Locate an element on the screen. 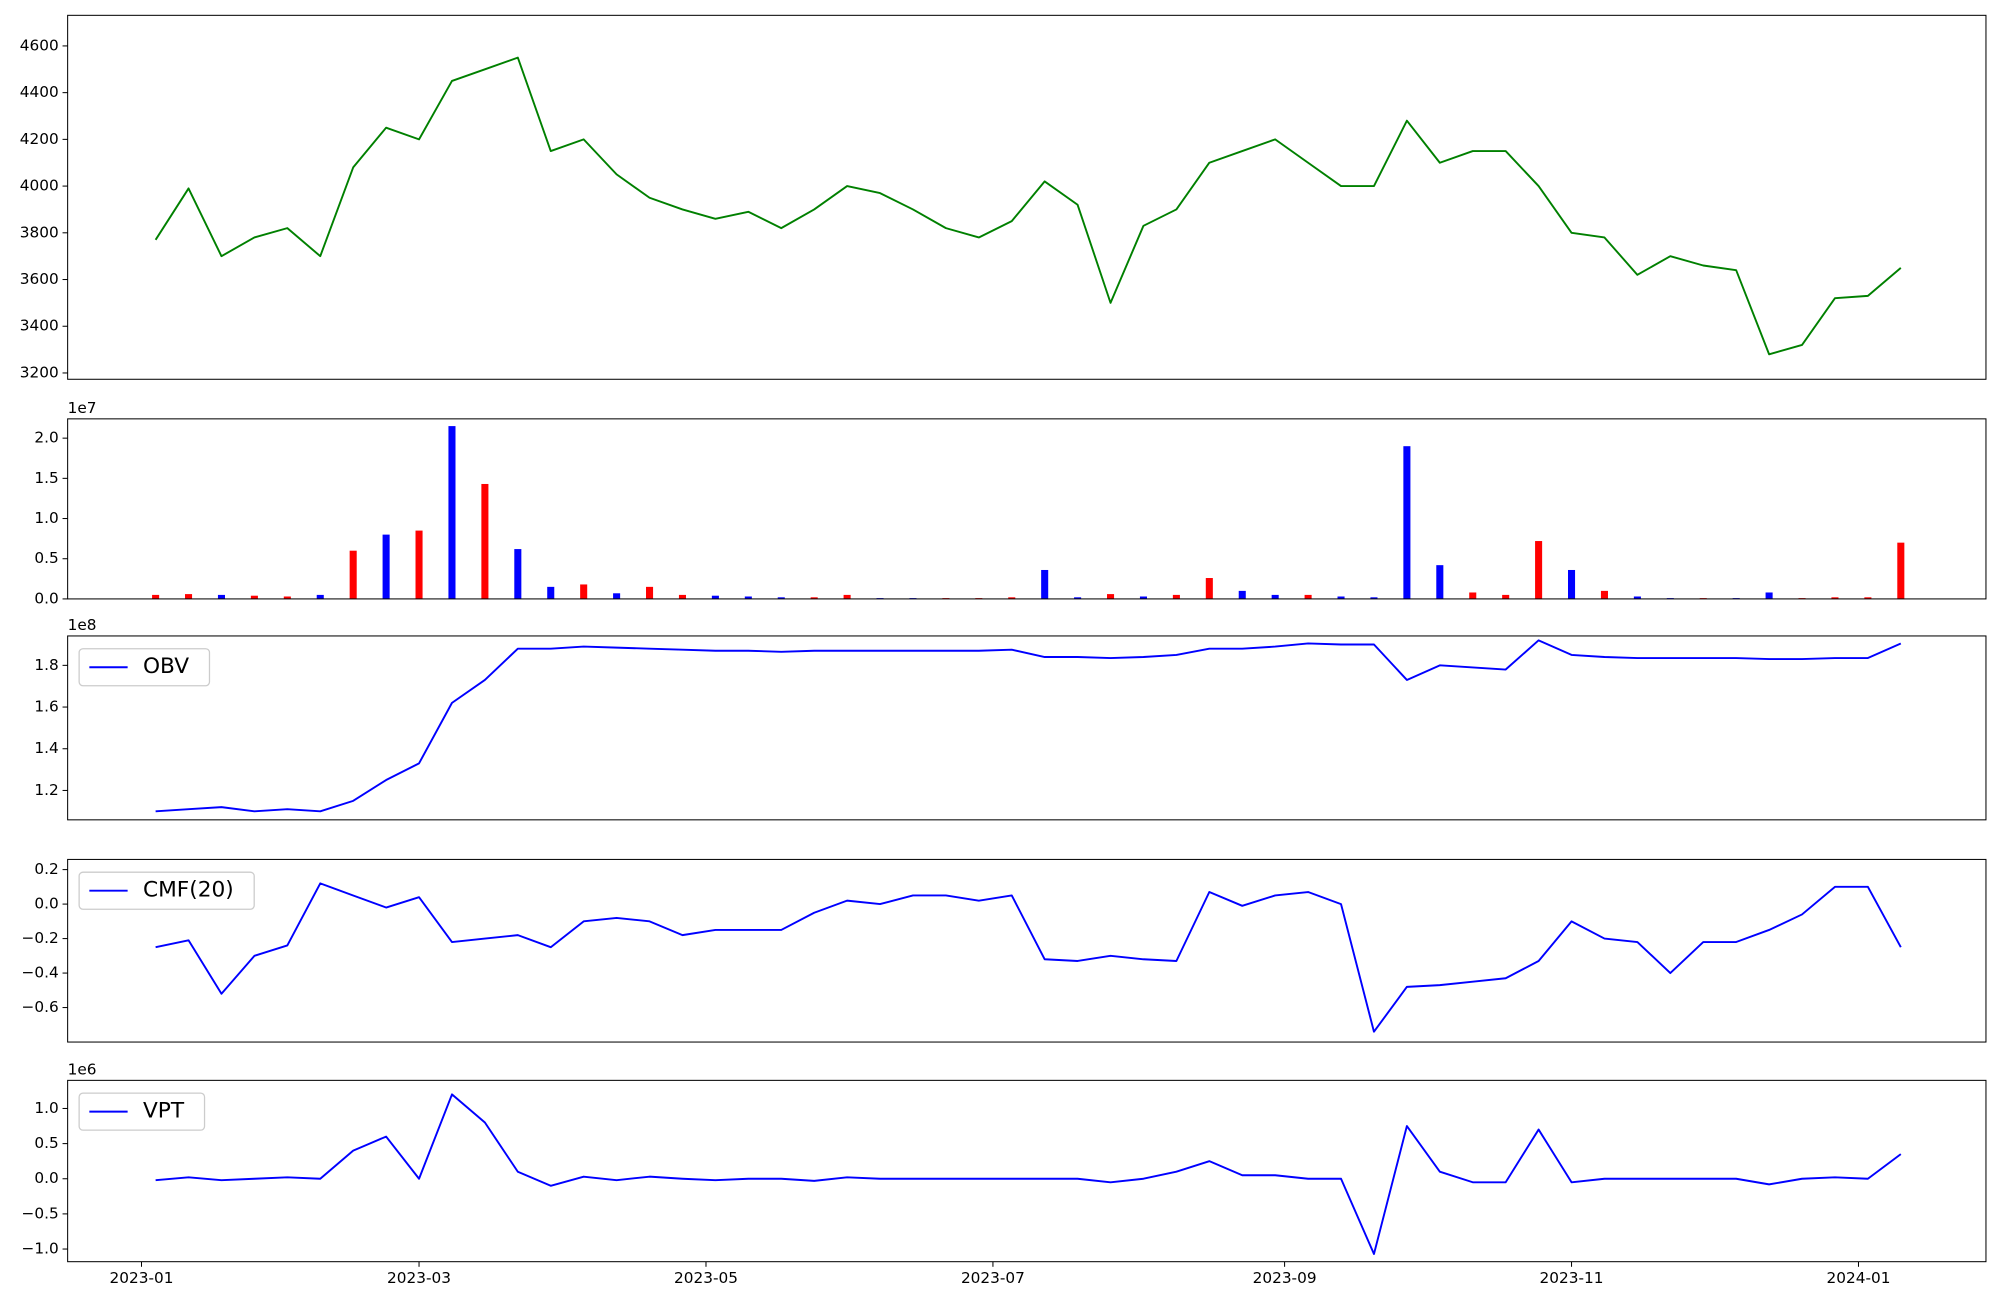 Image resolution: width=2000 pixels, height=1300 pixels. x-tick-label: 2024-01 is located at coordinates (1858, 1278).